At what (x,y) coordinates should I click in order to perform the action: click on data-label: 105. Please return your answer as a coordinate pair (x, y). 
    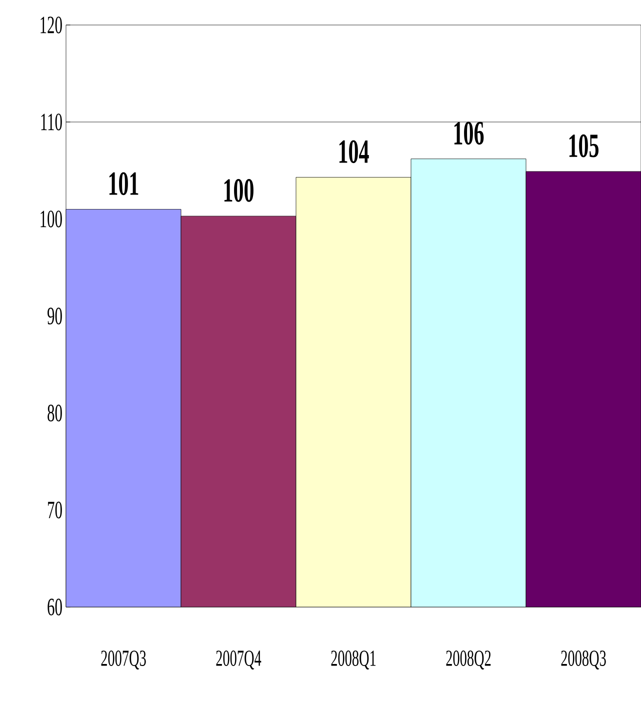
    Looking at the image, I should click on (583, 146).